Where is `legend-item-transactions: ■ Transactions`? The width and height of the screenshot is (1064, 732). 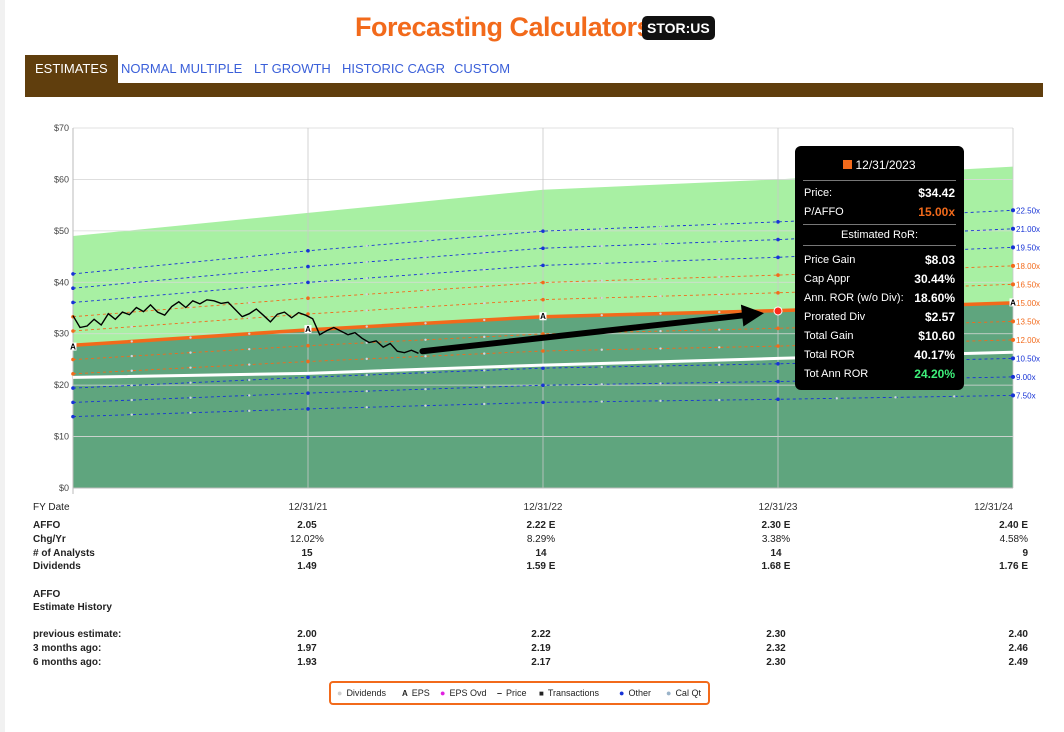 legend-item-transactions: ■ Transactions is located at coordinates (569, 693).